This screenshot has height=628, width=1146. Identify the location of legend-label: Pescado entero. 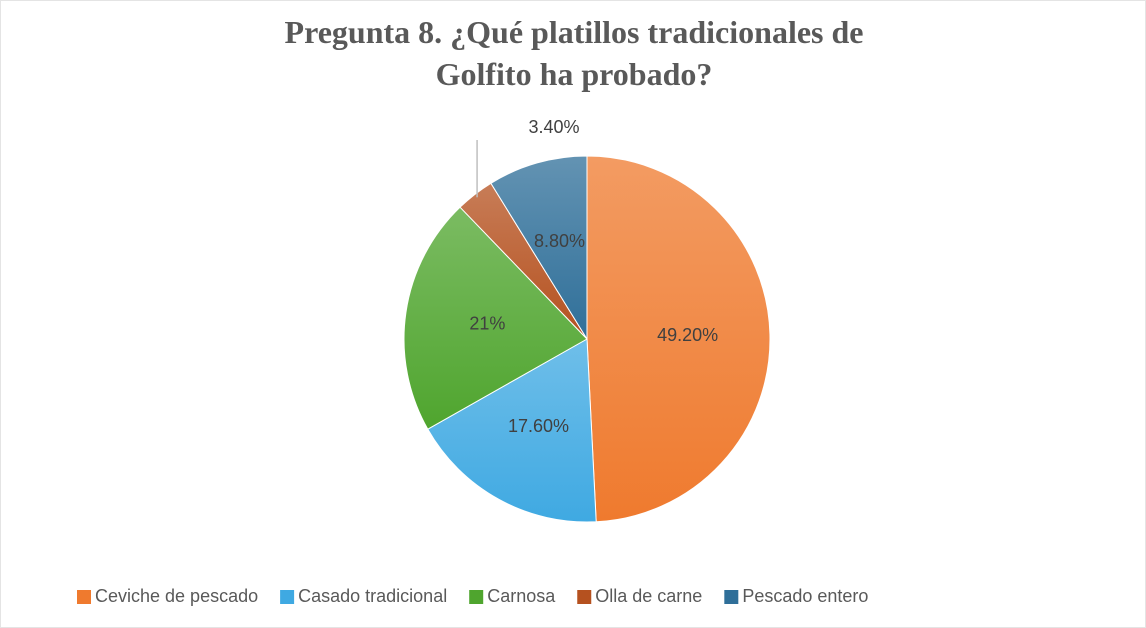
(805, 596).